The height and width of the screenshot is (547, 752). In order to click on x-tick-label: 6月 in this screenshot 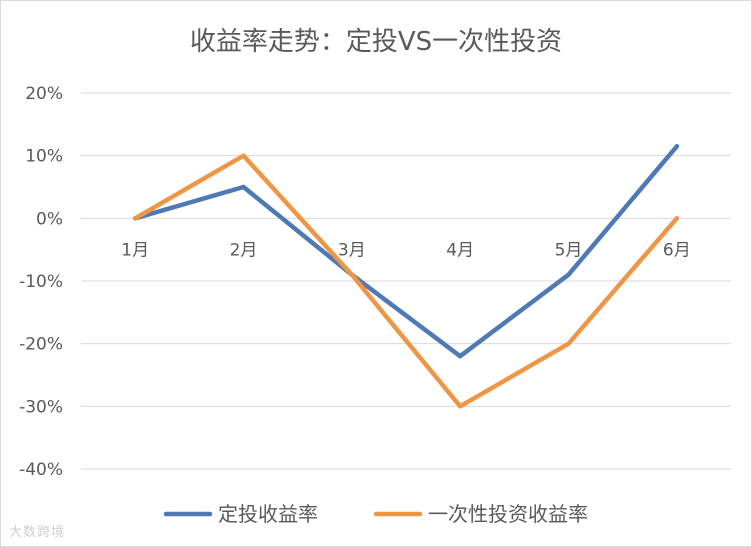, I will do `click(677, 250)`.